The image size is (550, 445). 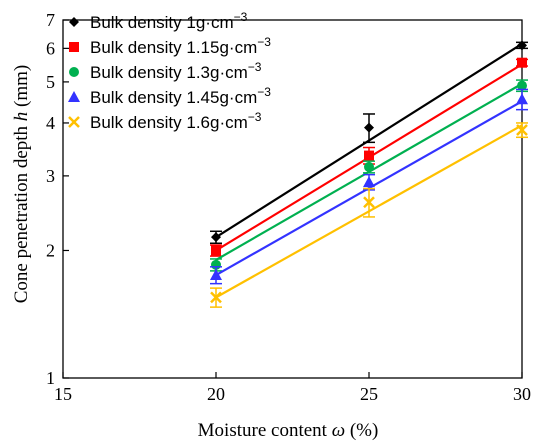 I want to click on x-axis-label-prefix: Moisture content, so click(x=265, y=430).